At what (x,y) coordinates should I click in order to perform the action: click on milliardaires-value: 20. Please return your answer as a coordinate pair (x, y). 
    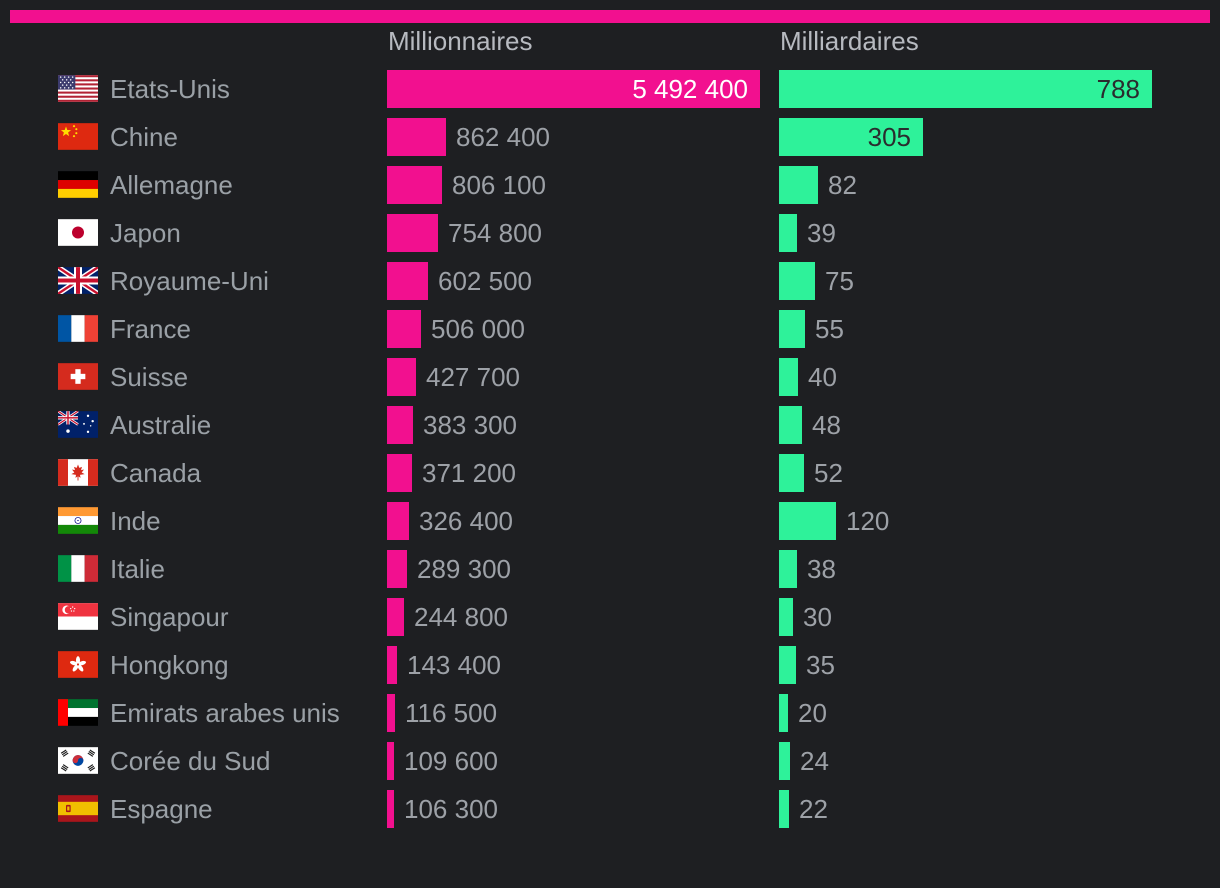
    Looking at the image, I should click on (812, 713).